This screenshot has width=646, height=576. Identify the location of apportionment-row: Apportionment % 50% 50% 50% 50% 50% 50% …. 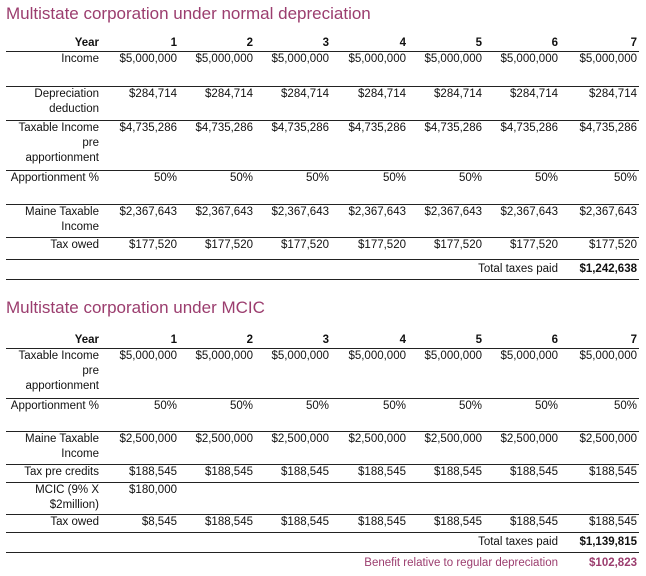
(322, 415).